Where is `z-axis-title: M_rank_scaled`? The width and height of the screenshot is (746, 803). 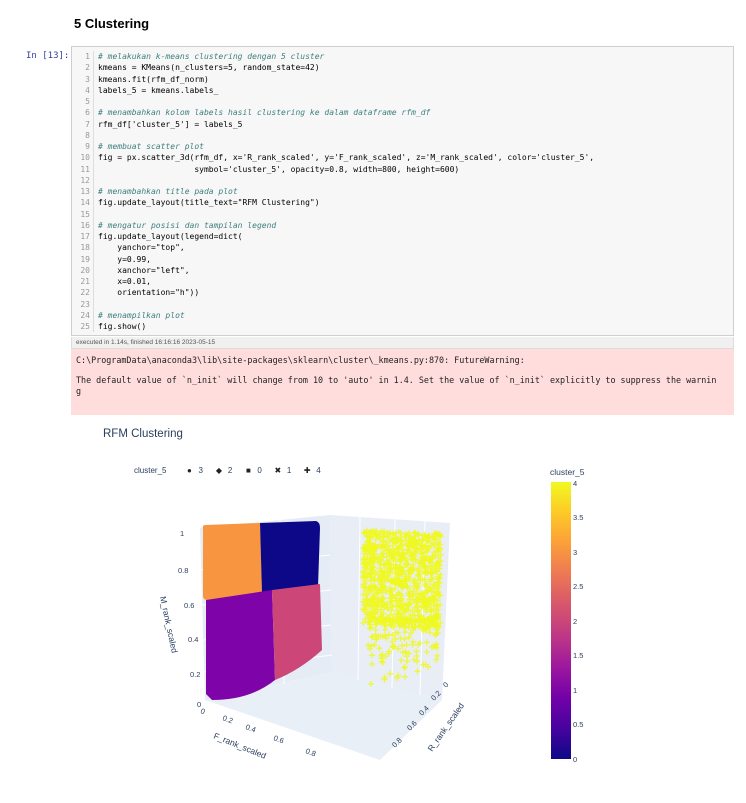
z-axis-title: M_rank_scaled is located at coordinates (169, 624).